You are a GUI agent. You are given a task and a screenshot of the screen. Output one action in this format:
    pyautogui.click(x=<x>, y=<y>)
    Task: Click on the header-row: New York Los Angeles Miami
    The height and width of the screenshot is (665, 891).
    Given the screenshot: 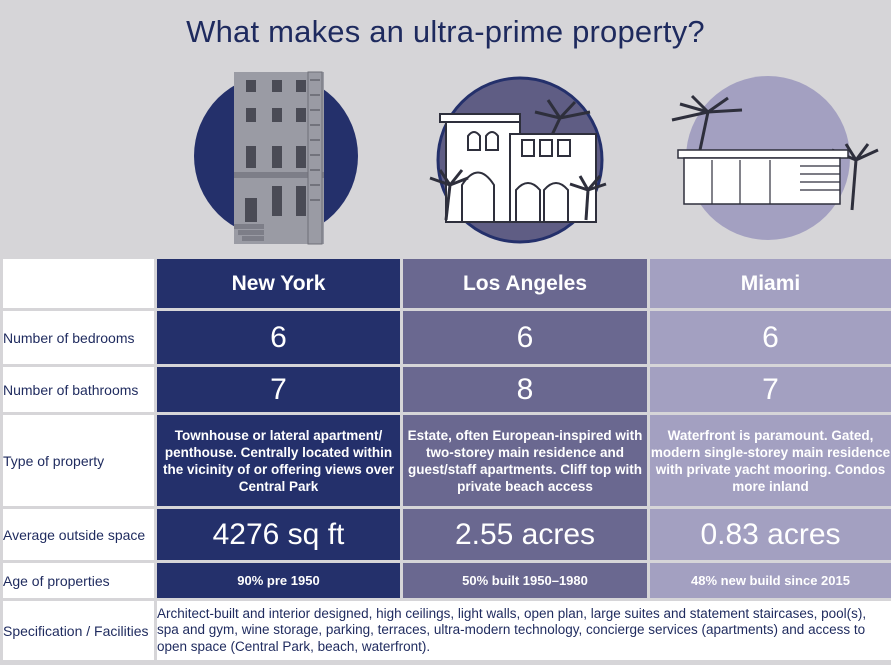 What is the action you would take?
    pyautogui.click(x=445, y=283)
    